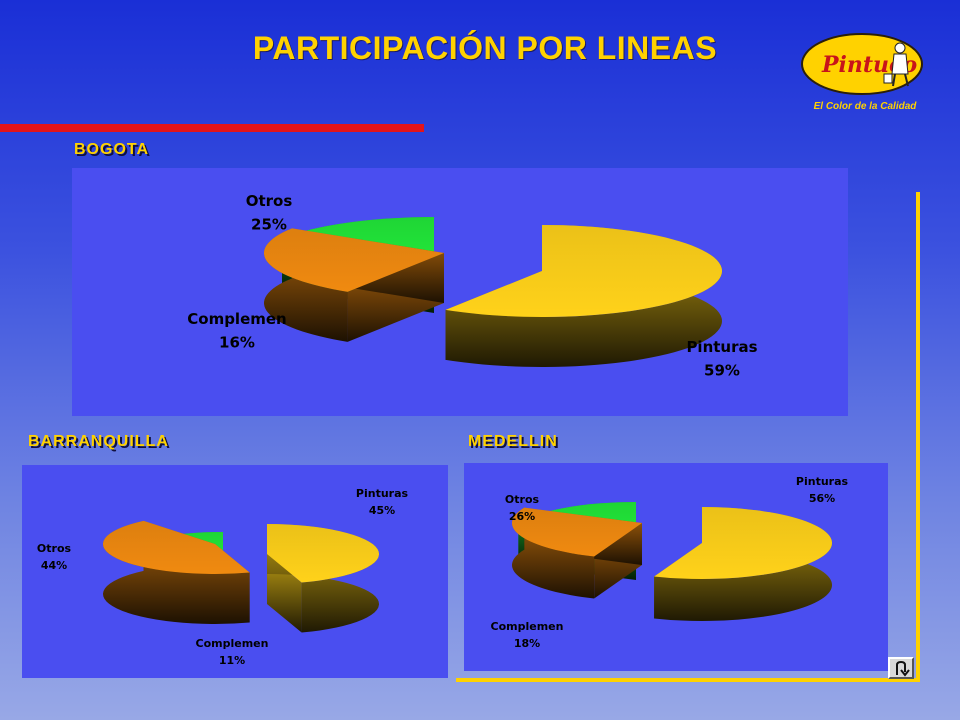 The height and width of the screenshot is (720, 960). What do you see at coordinates (212, 128) in the screenshot?
I see `accent-bar` at bounding box center [212, 128].